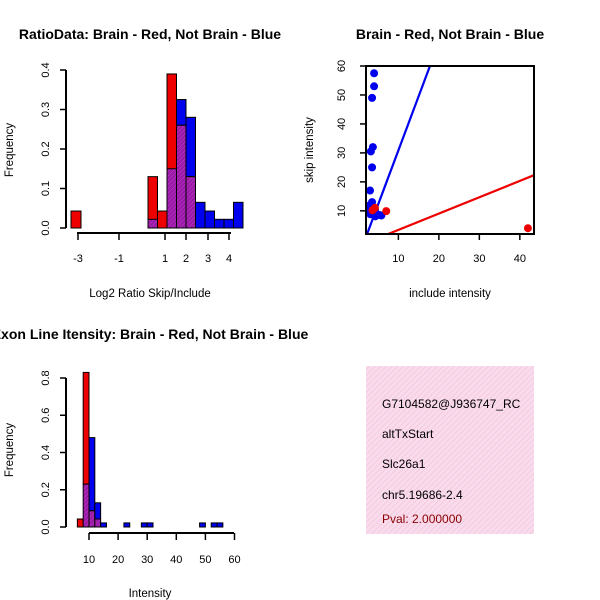 The width and height of the screenshot is (600, 600). What do you see at coordinates (342, 124) in the screenshot?
I see `scatter-y-tick-label: 40` at bounding box center [342, 124].